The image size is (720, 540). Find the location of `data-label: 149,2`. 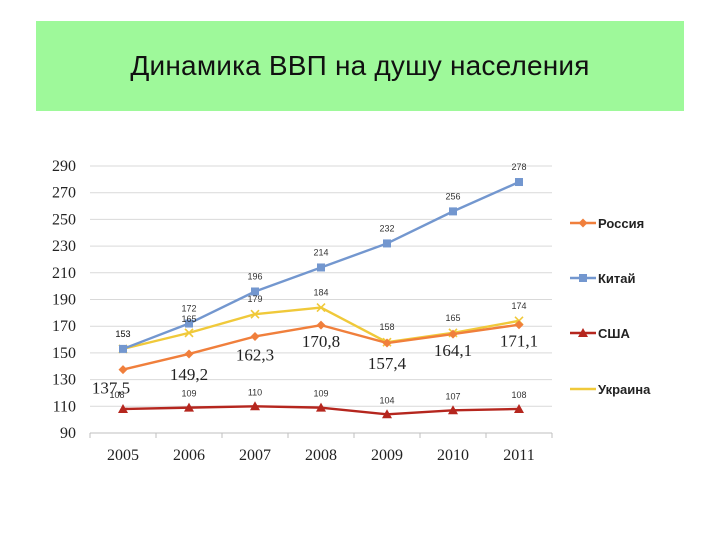

data-label: 149,2 is located at coordinates (189, 374).